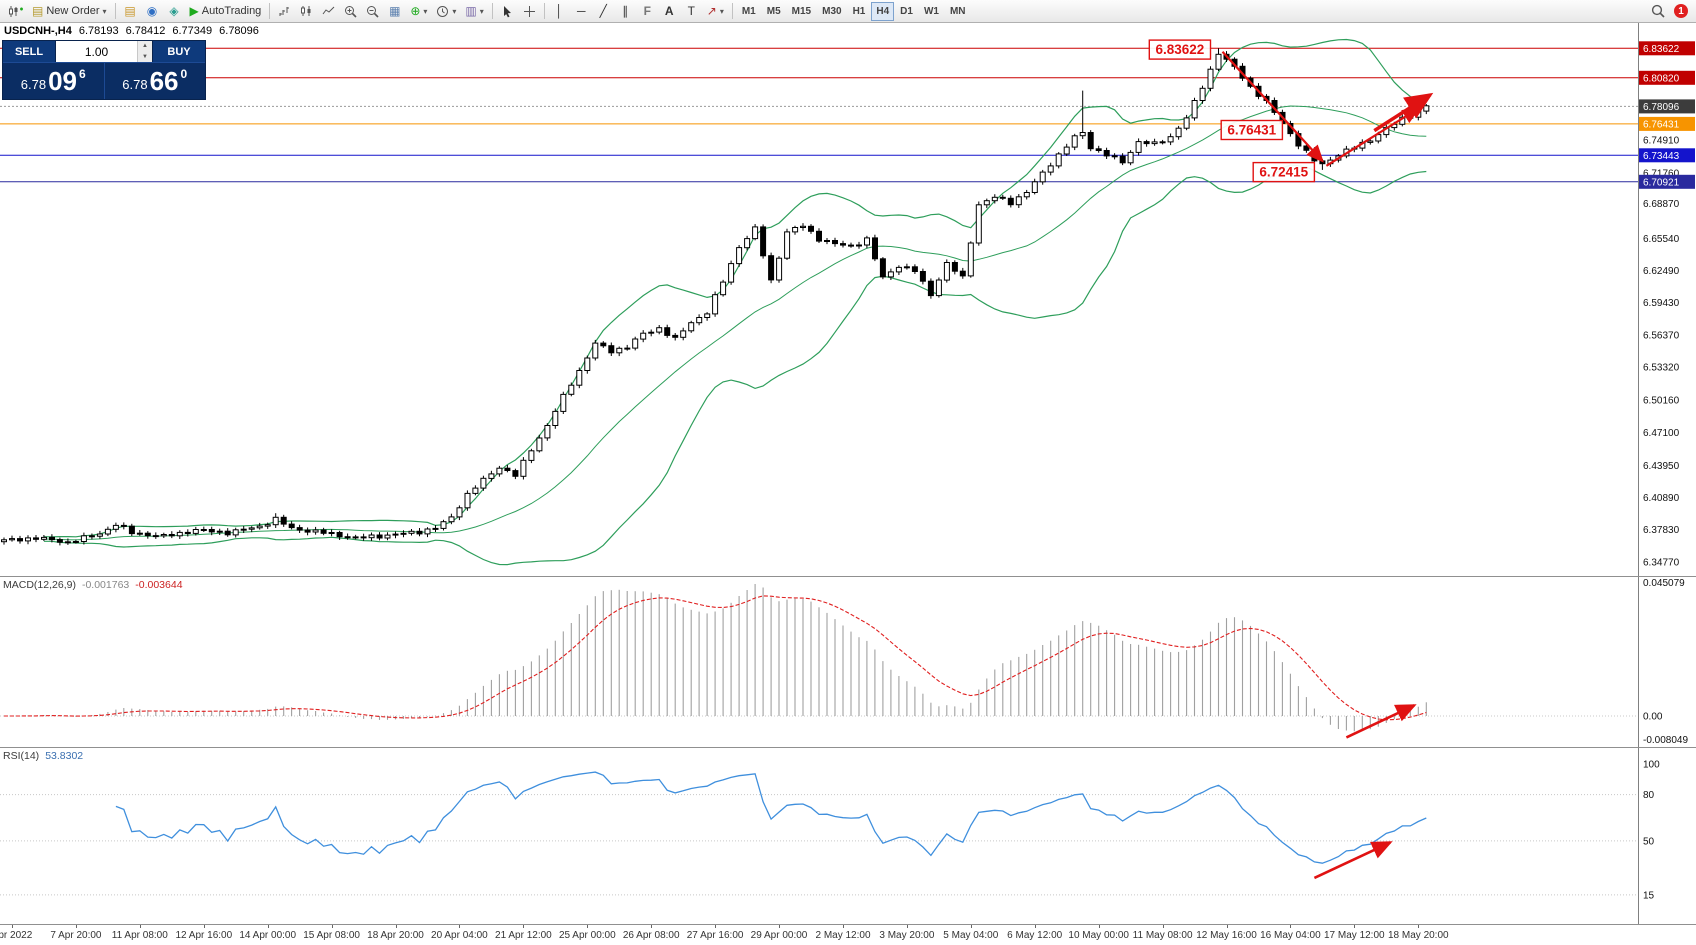 Image resolution: width=1696 pixels, height=945 pixels. What do you see at coordinates (96, 51) in the screenshot?
I see `volume-input` at bounding box center [96, 51].